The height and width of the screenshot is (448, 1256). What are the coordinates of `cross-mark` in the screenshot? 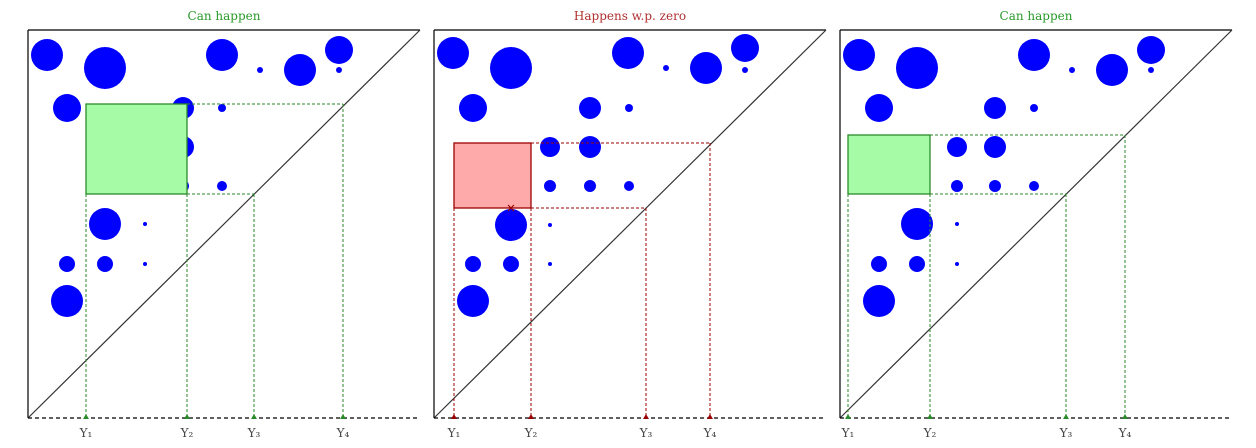 It's located at (511, 208).